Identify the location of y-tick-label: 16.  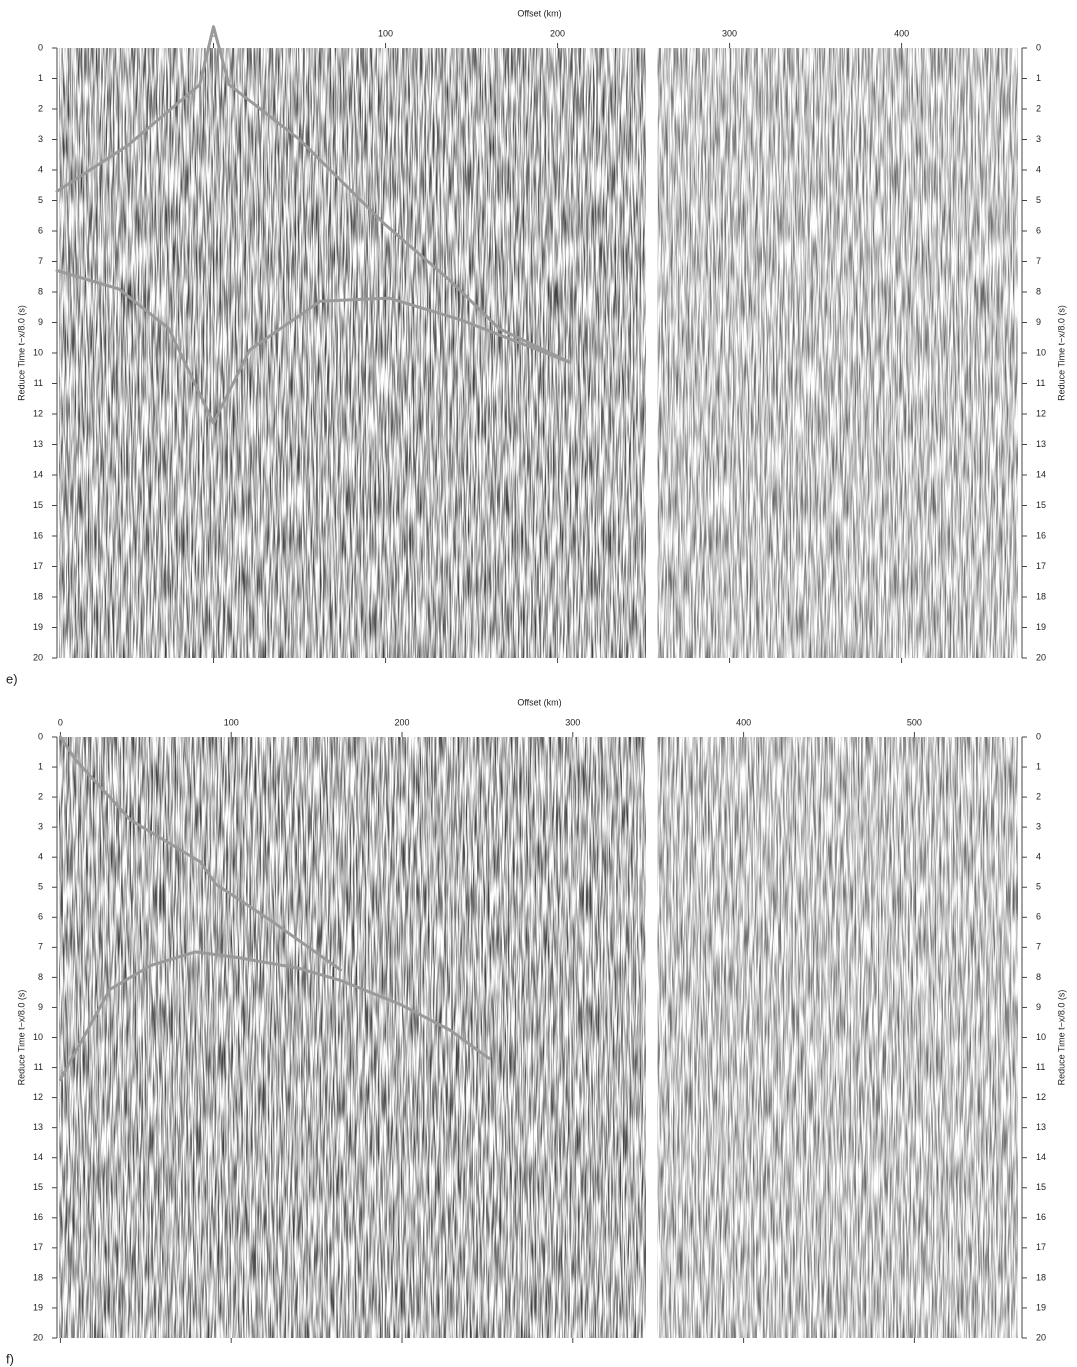
(38, 1217).